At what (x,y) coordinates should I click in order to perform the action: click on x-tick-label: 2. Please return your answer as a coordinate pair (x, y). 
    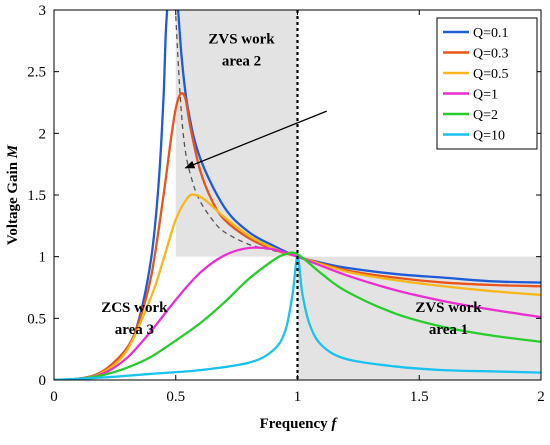
    Looking at the image, I should click on (541, 397).